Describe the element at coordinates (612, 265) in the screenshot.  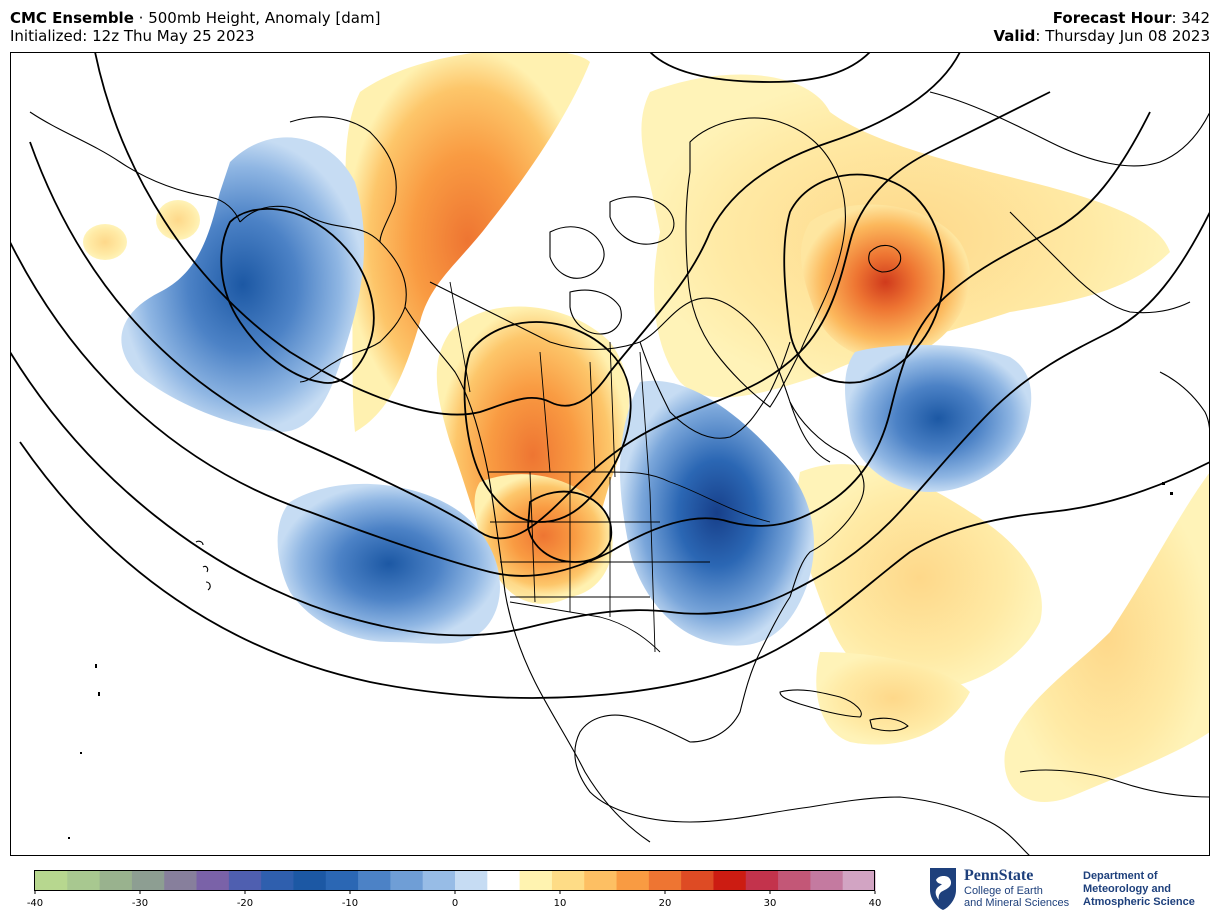
I see `coastline-arctic-islands` at that location.